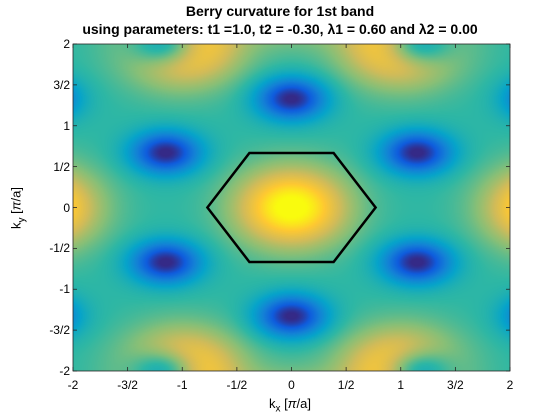  What do you see at coordinates (510, 385) in the screenshot?
I see `x-tick-label: 2` at bounding box center [510, 385].